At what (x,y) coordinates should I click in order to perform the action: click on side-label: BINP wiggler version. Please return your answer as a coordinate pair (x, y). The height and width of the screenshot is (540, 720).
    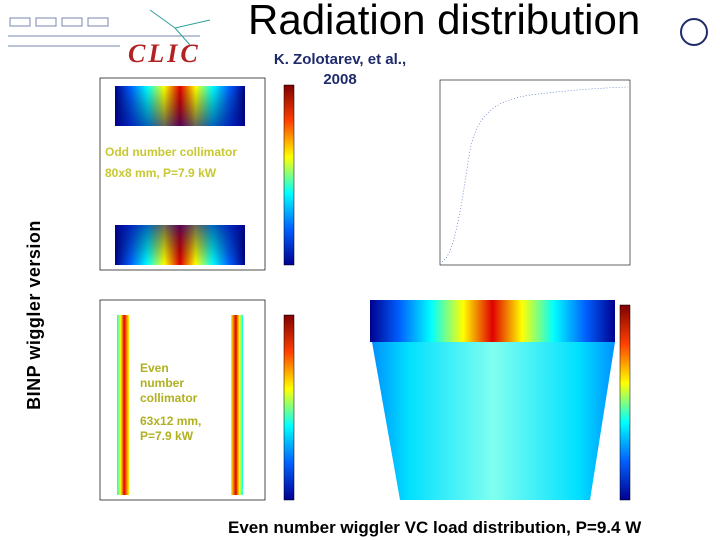
    Looking at the image, I should click on (34, 315).